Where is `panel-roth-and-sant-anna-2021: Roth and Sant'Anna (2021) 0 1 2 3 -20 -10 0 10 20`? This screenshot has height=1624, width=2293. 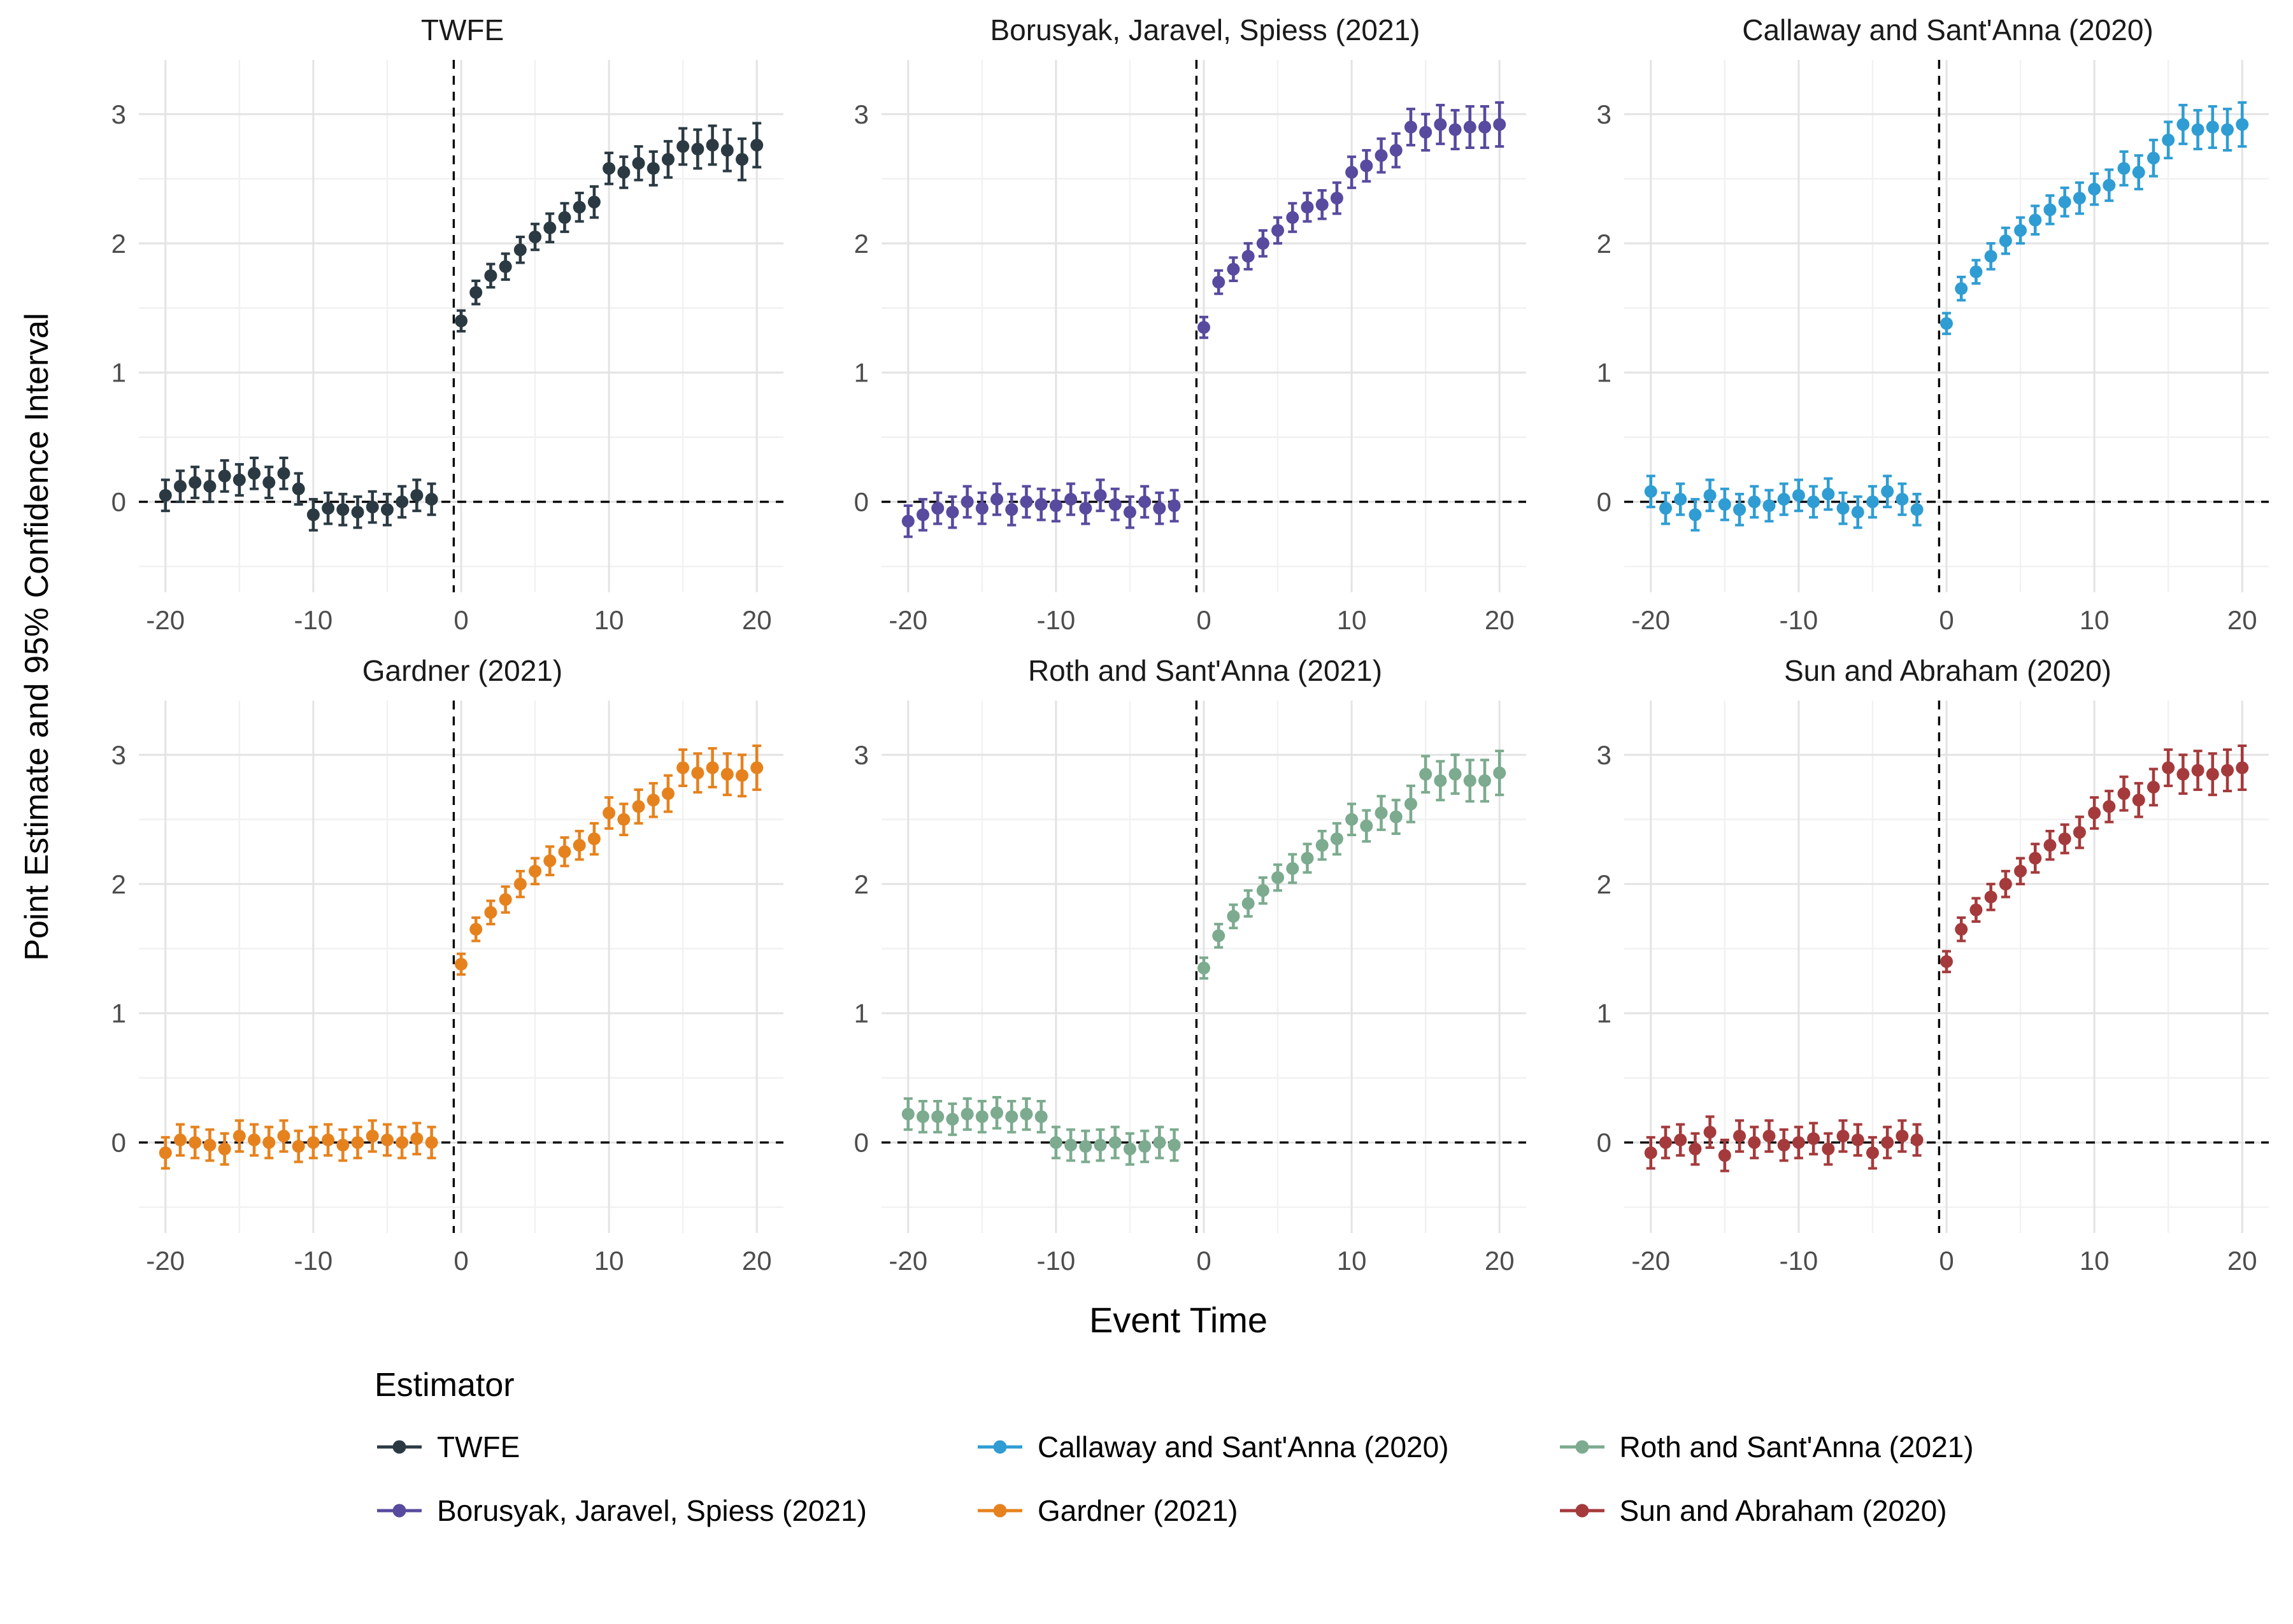 panel-roth-and-sant-anna-2021: Roth and Sant'Anna (2021) 0 1 2 3 -20 -10 0 10 20 is located at coordinates (1178, 967).